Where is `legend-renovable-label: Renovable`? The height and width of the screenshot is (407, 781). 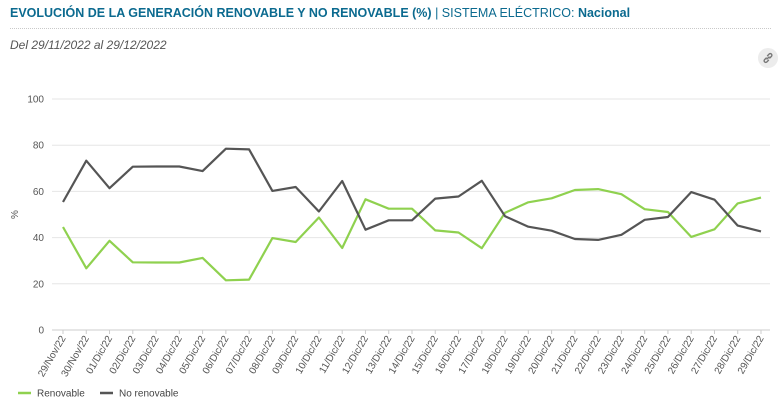 legend-renovable-label: Renovable is located at coordinates (61, 394).